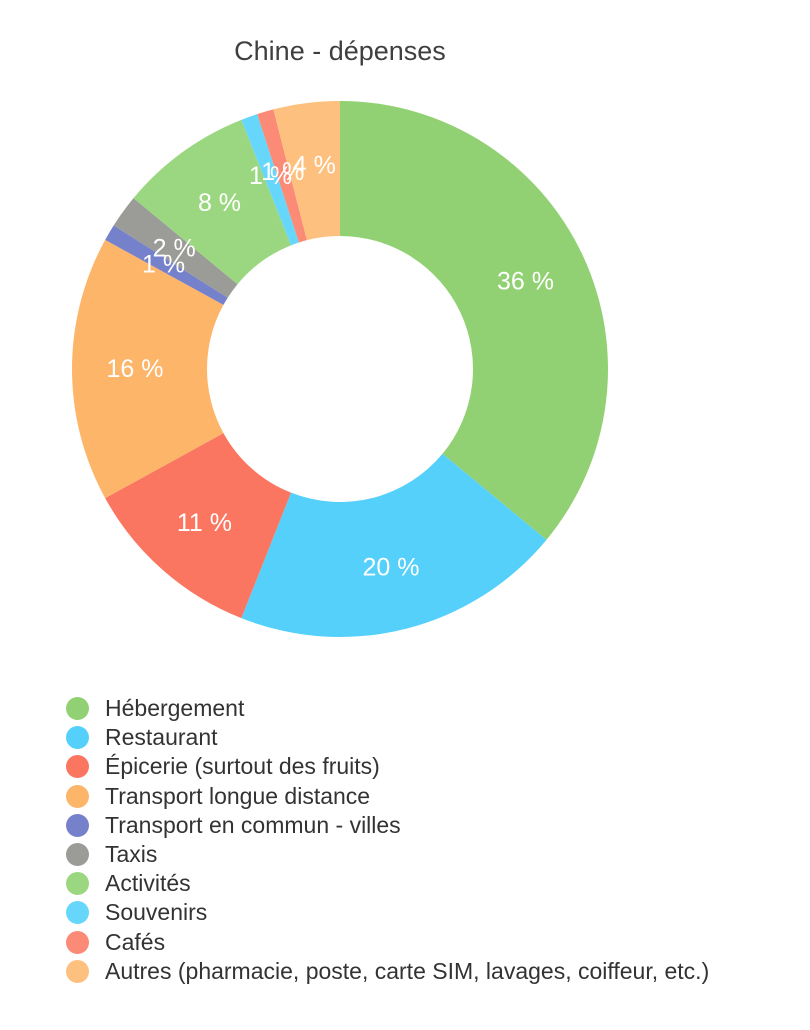 The image size is (810, 1030). I want to click on slice-label-3: 11 %, so click(204, 523).